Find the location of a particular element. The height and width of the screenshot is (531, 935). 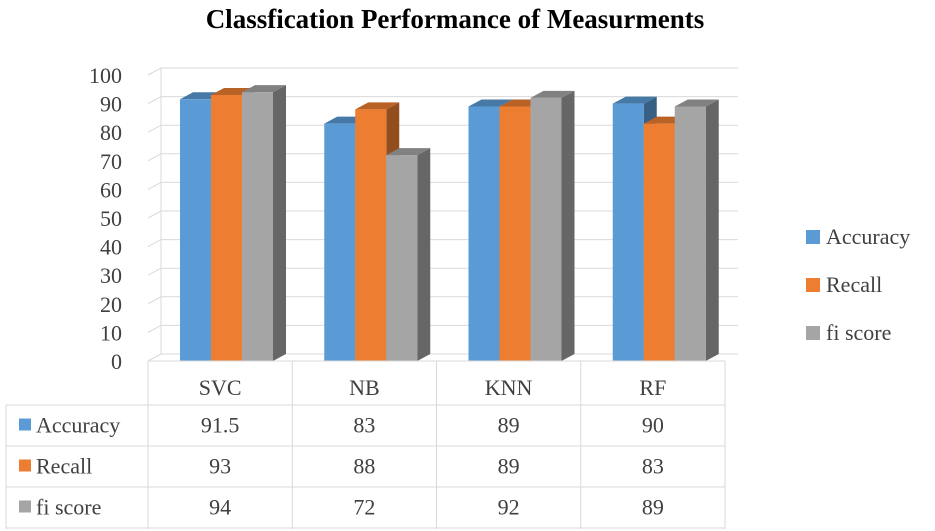

bar-fi-score-knn is located at coordinates (552, 225).